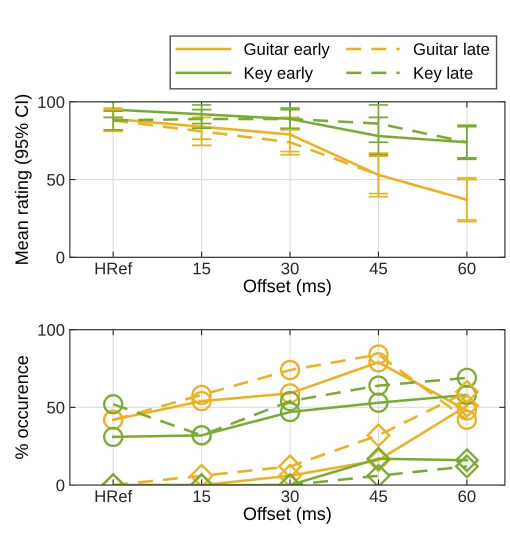 Image resolution: width=510 pixels, height=536 pixels. What do you see at coordinates (287, 50) in the screenshot?
I see `legend-label: Guitar early` at bounding box center [287, 50].